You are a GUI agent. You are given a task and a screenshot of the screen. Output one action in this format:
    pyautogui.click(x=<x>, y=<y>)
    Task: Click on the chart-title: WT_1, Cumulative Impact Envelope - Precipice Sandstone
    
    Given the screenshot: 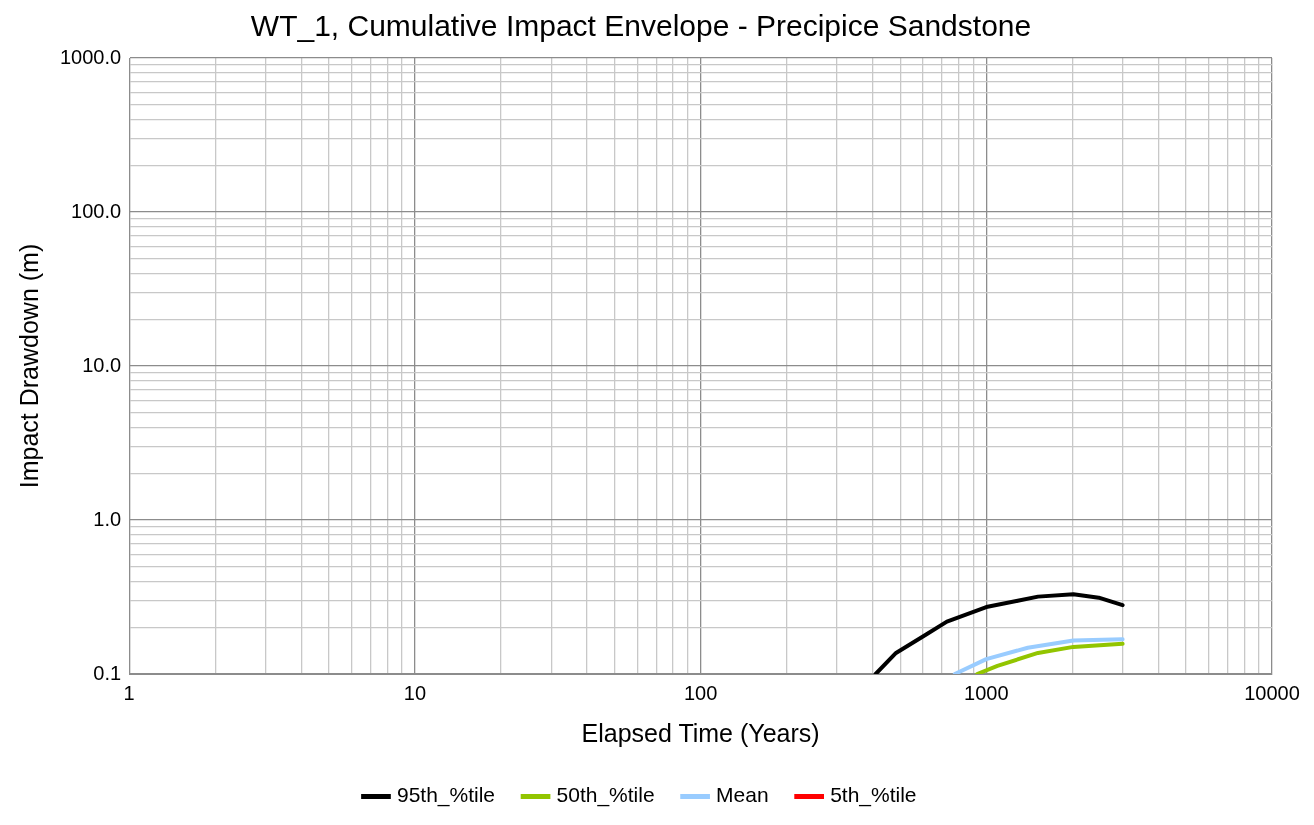 What is the action you would take?
    pyautogui.click(x=641, y=26)
    